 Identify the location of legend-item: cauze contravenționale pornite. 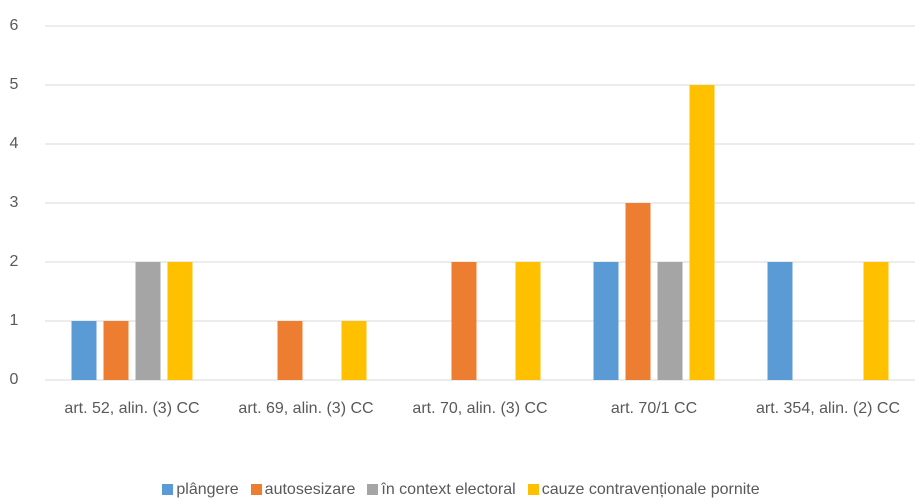
(643, 490).